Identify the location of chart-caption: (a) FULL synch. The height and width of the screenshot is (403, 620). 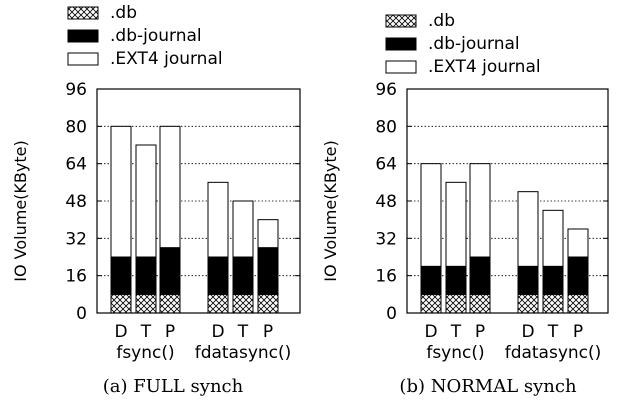
(173, 386).